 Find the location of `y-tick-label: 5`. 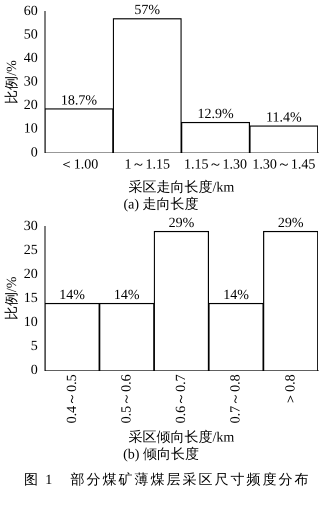

y-tick-label: 5 is located at coordinates (34, 346).